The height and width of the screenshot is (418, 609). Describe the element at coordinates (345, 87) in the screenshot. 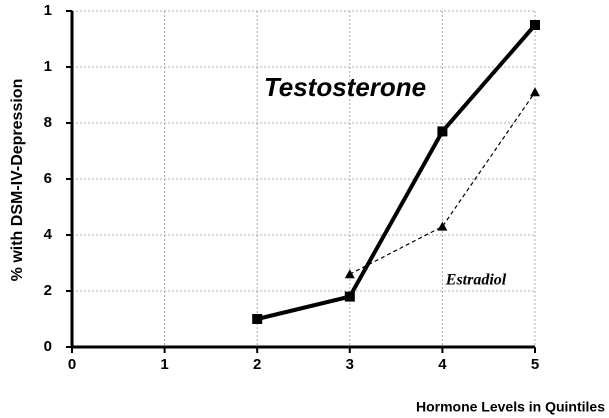

I see `series-label: Testosterone` at that location.